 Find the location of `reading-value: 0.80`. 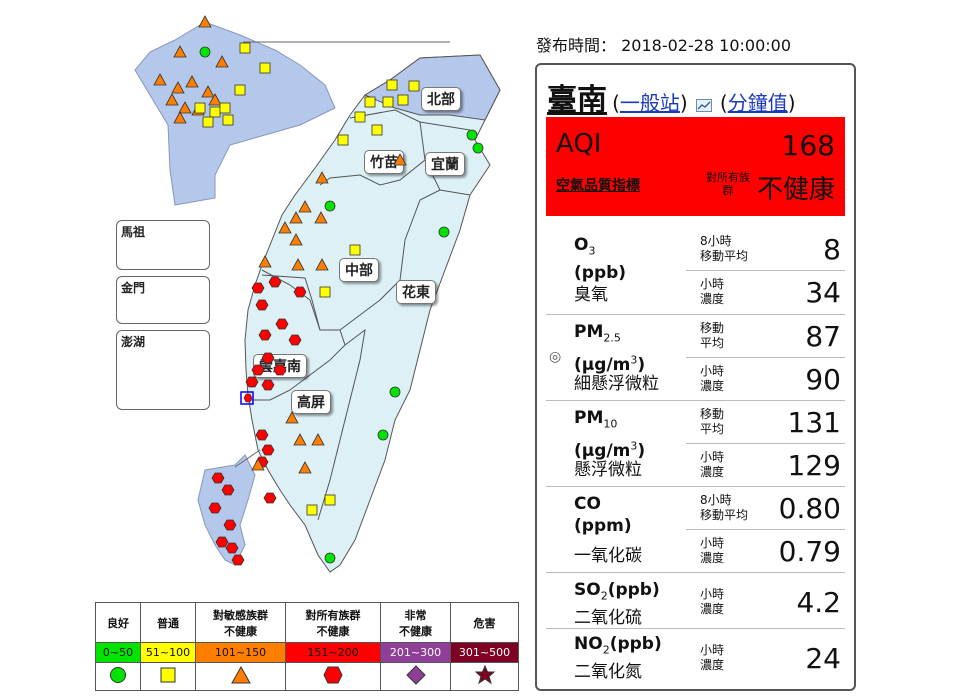

reading-value: 0.80 is located at coordinates (809, 508).